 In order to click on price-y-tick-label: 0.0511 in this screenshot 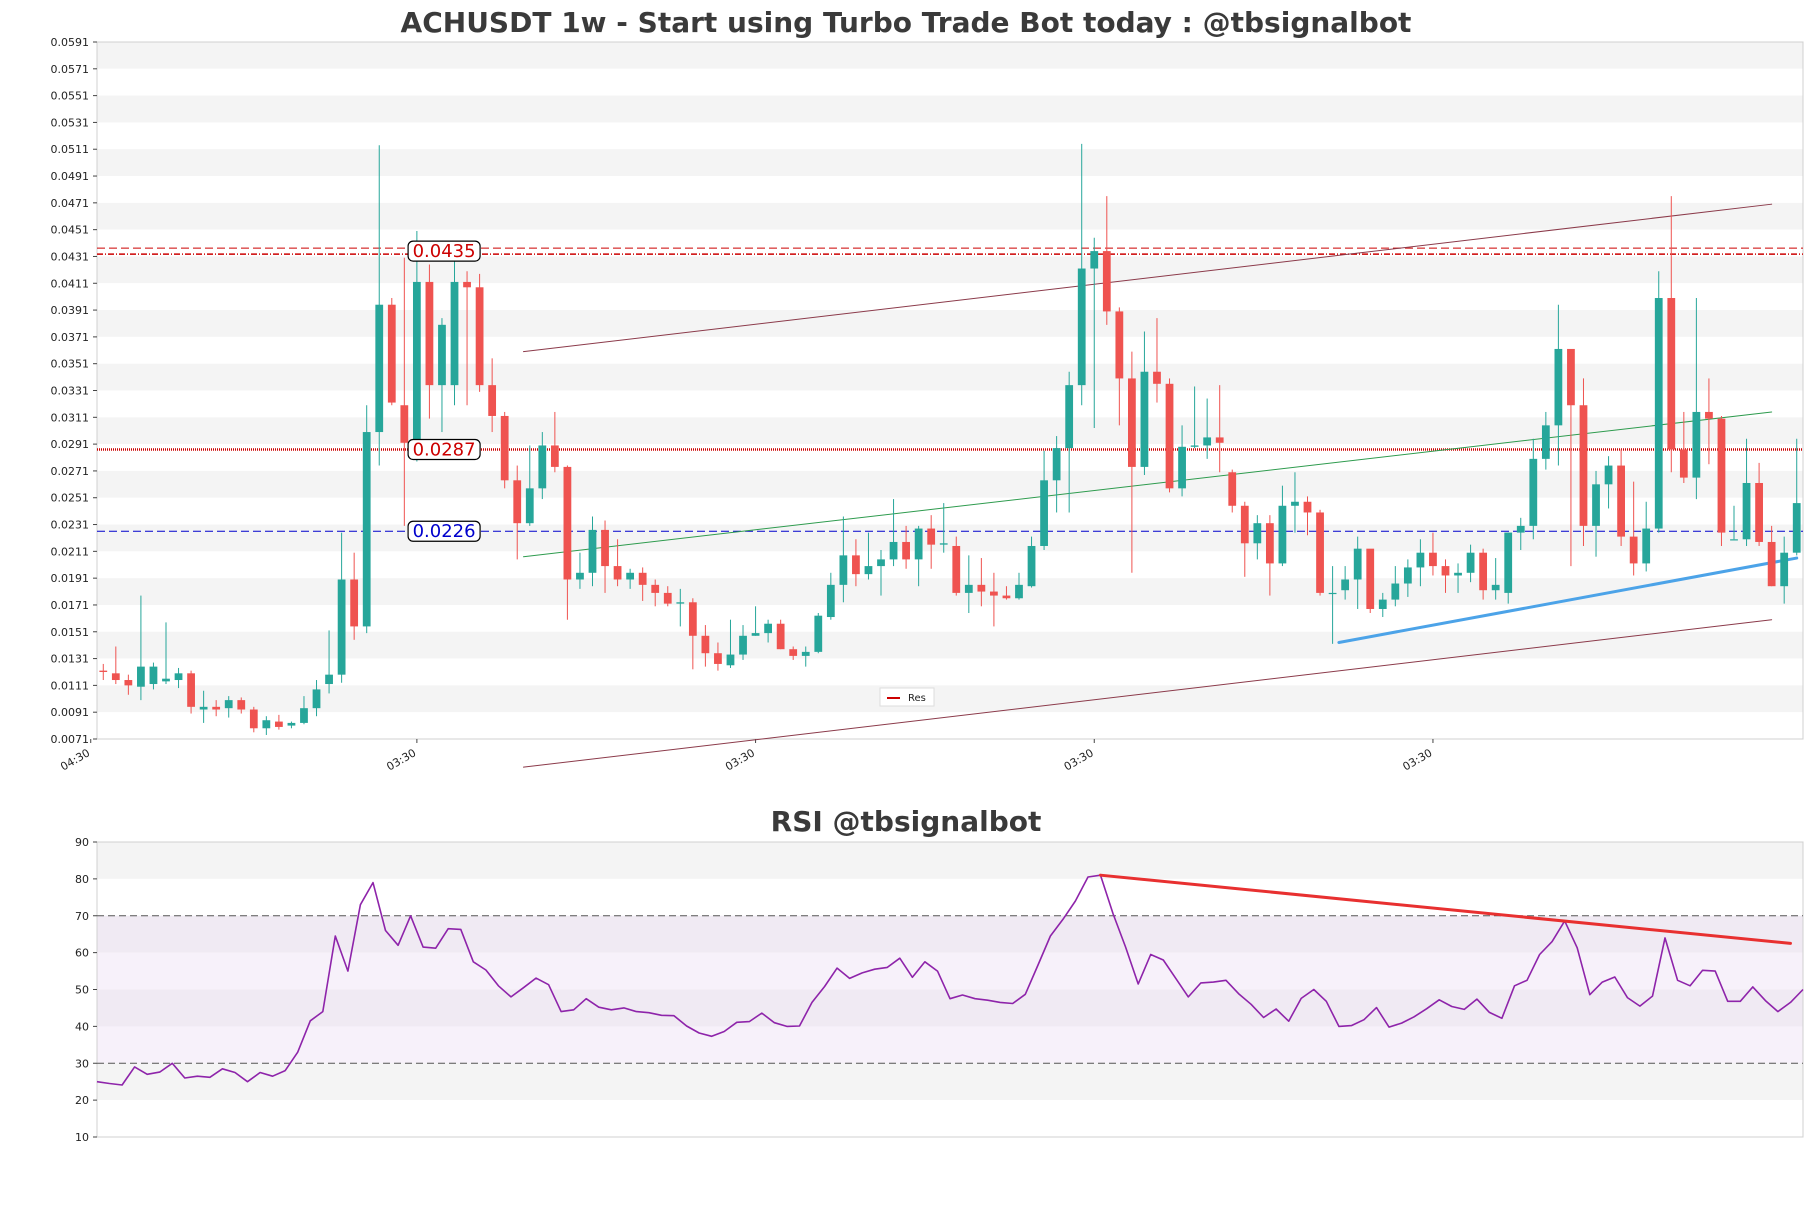, I will do `click(70, 149)`.